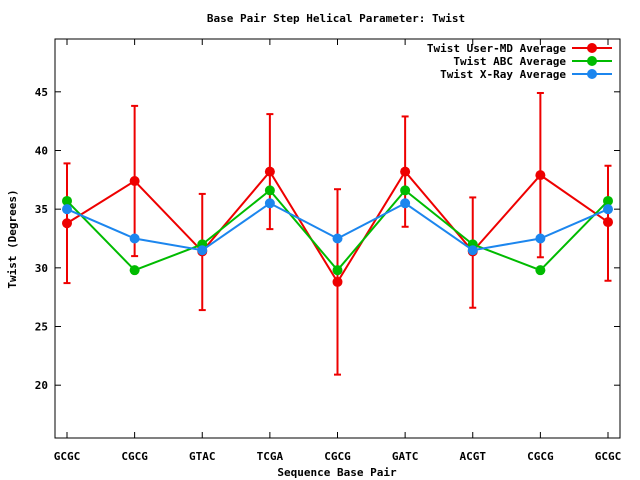 The width and height of the screenshot is (640, 480). What do you see at coordinates (509, 61) in the screenshot?
I see `legend-label: Twist ABC Average` at bounding box center [509, 61].